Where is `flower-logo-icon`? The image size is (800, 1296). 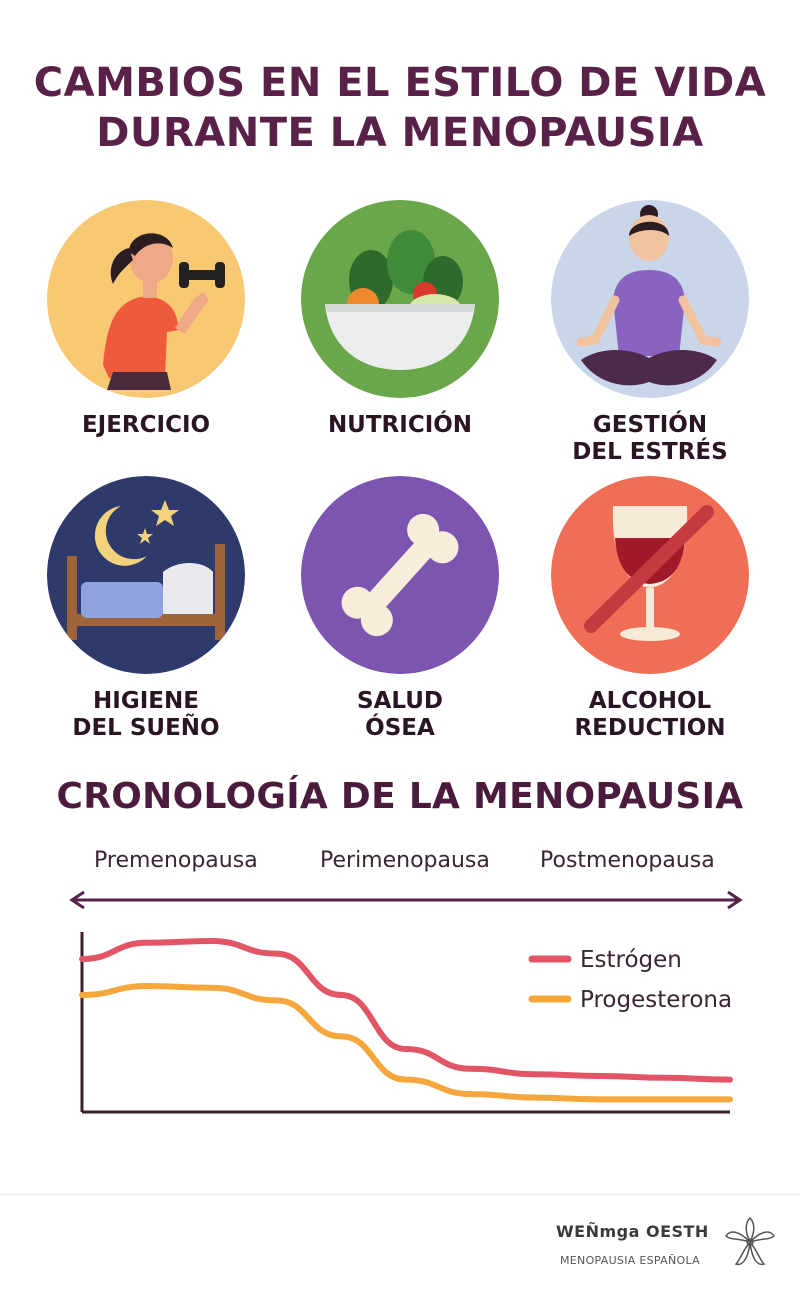 flower-logo-icon is located at coordinates (750, 1241).